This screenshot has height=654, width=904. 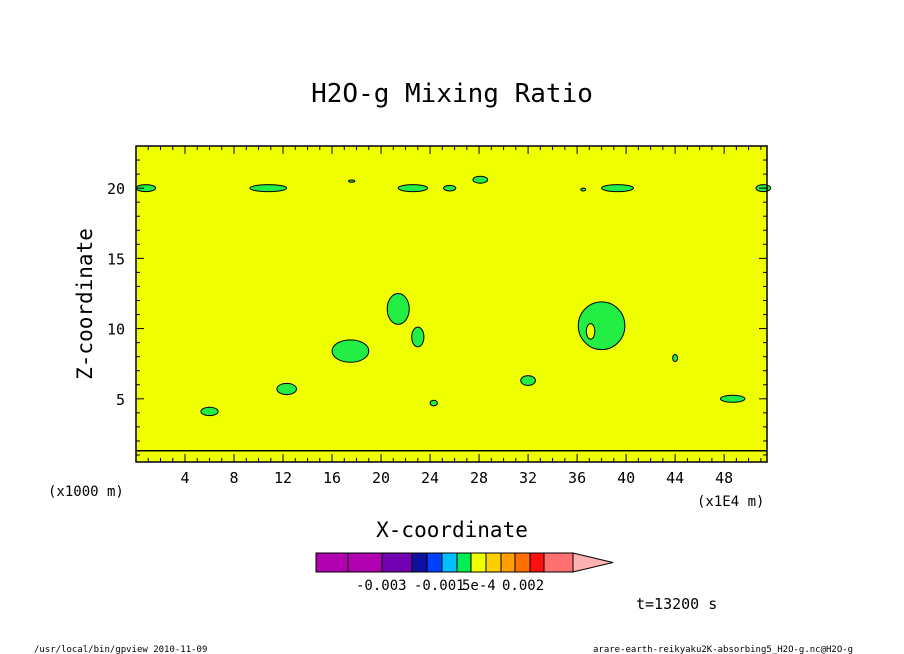 What do you see at coordinates (730, 502) in the screenshot?
I see `x-unit-right: (x1E4 m)` at bounding box center [730, 502].